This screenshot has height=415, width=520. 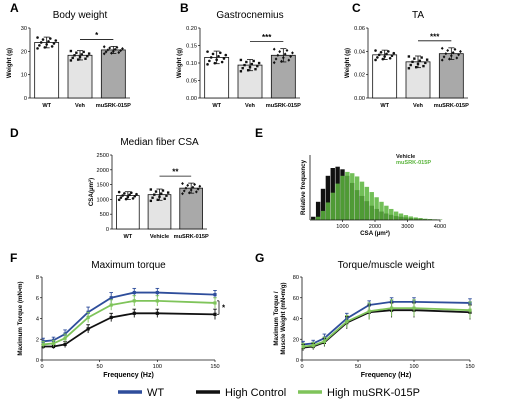 What do you see at coordinates (103, 186) in the screenshot?
I see `y-tick-label: 1500` at bounding box center [103, 186].